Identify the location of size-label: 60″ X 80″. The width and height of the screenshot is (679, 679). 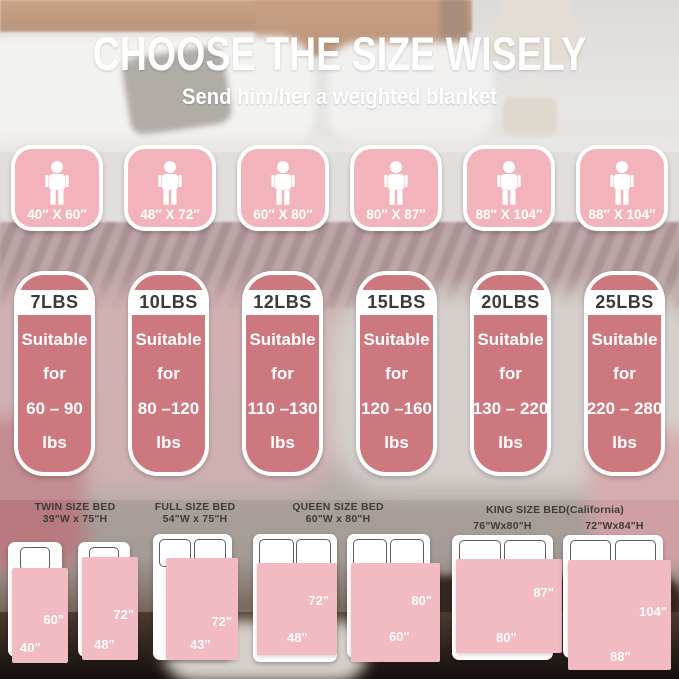
(283, 214).